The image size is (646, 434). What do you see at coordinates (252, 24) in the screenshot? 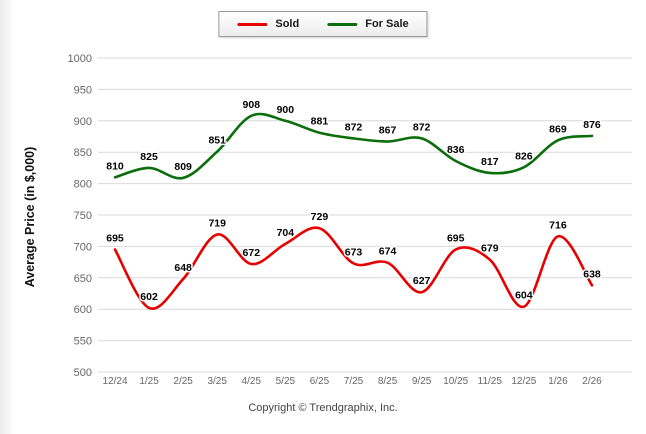
I see `sold-line-swatch` at bounding box center [252, 24].